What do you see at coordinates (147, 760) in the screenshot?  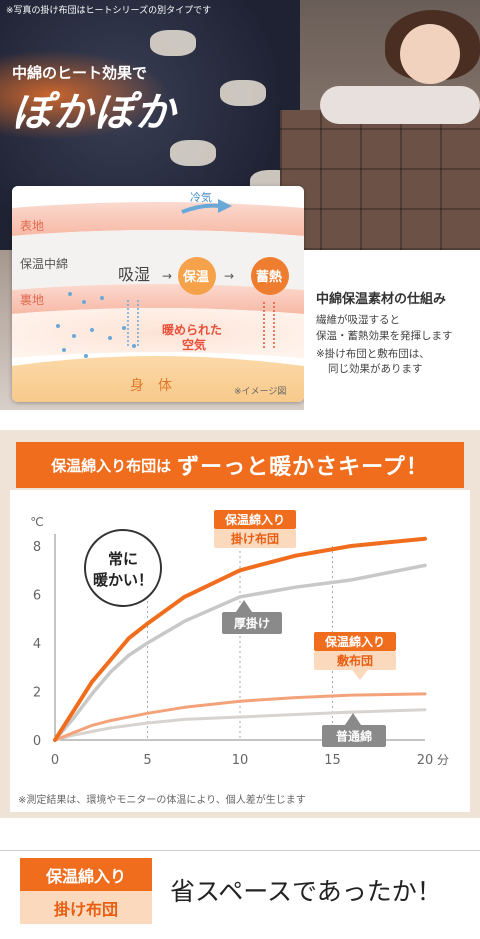 I see `x-tick-label: 5` at bounding box center [147, 760].